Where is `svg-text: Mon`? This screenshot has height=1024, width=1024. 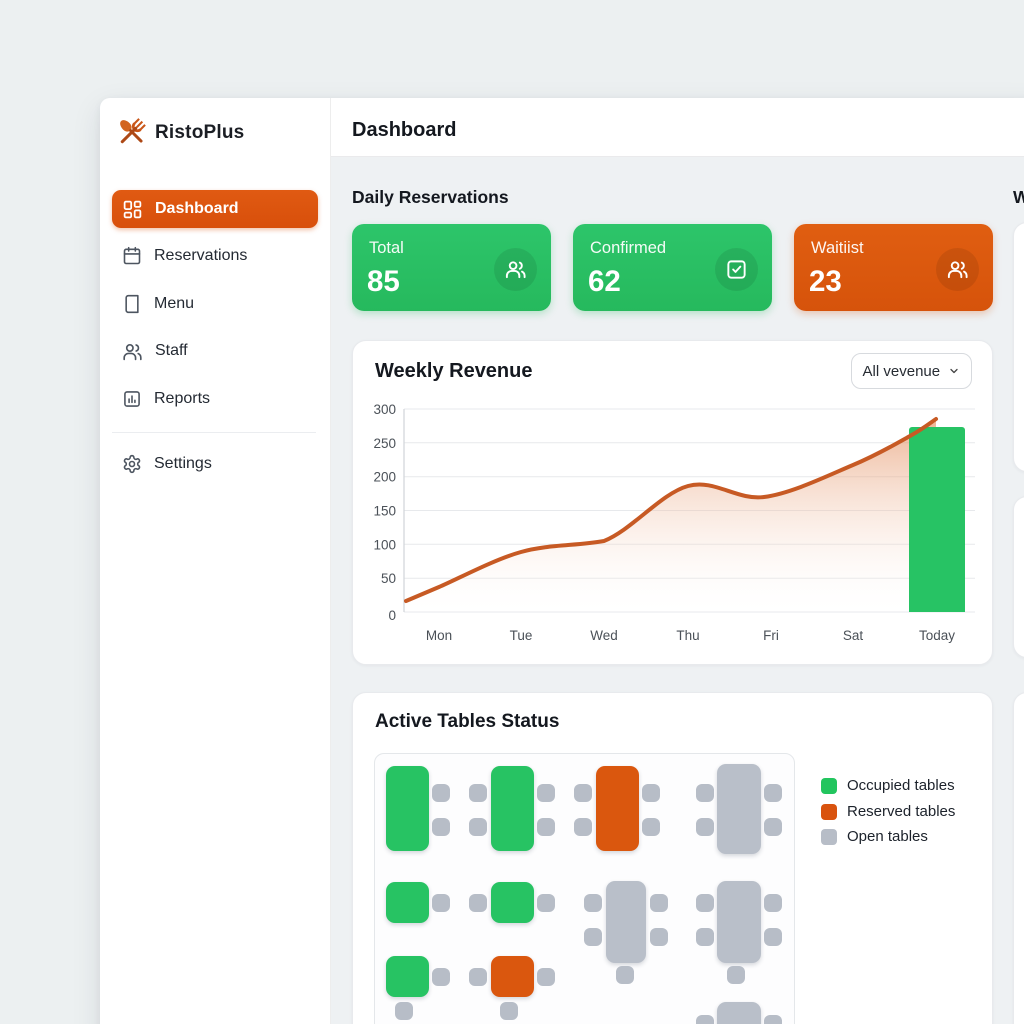 svg-text: Mon is located at coordinates (439, 635).